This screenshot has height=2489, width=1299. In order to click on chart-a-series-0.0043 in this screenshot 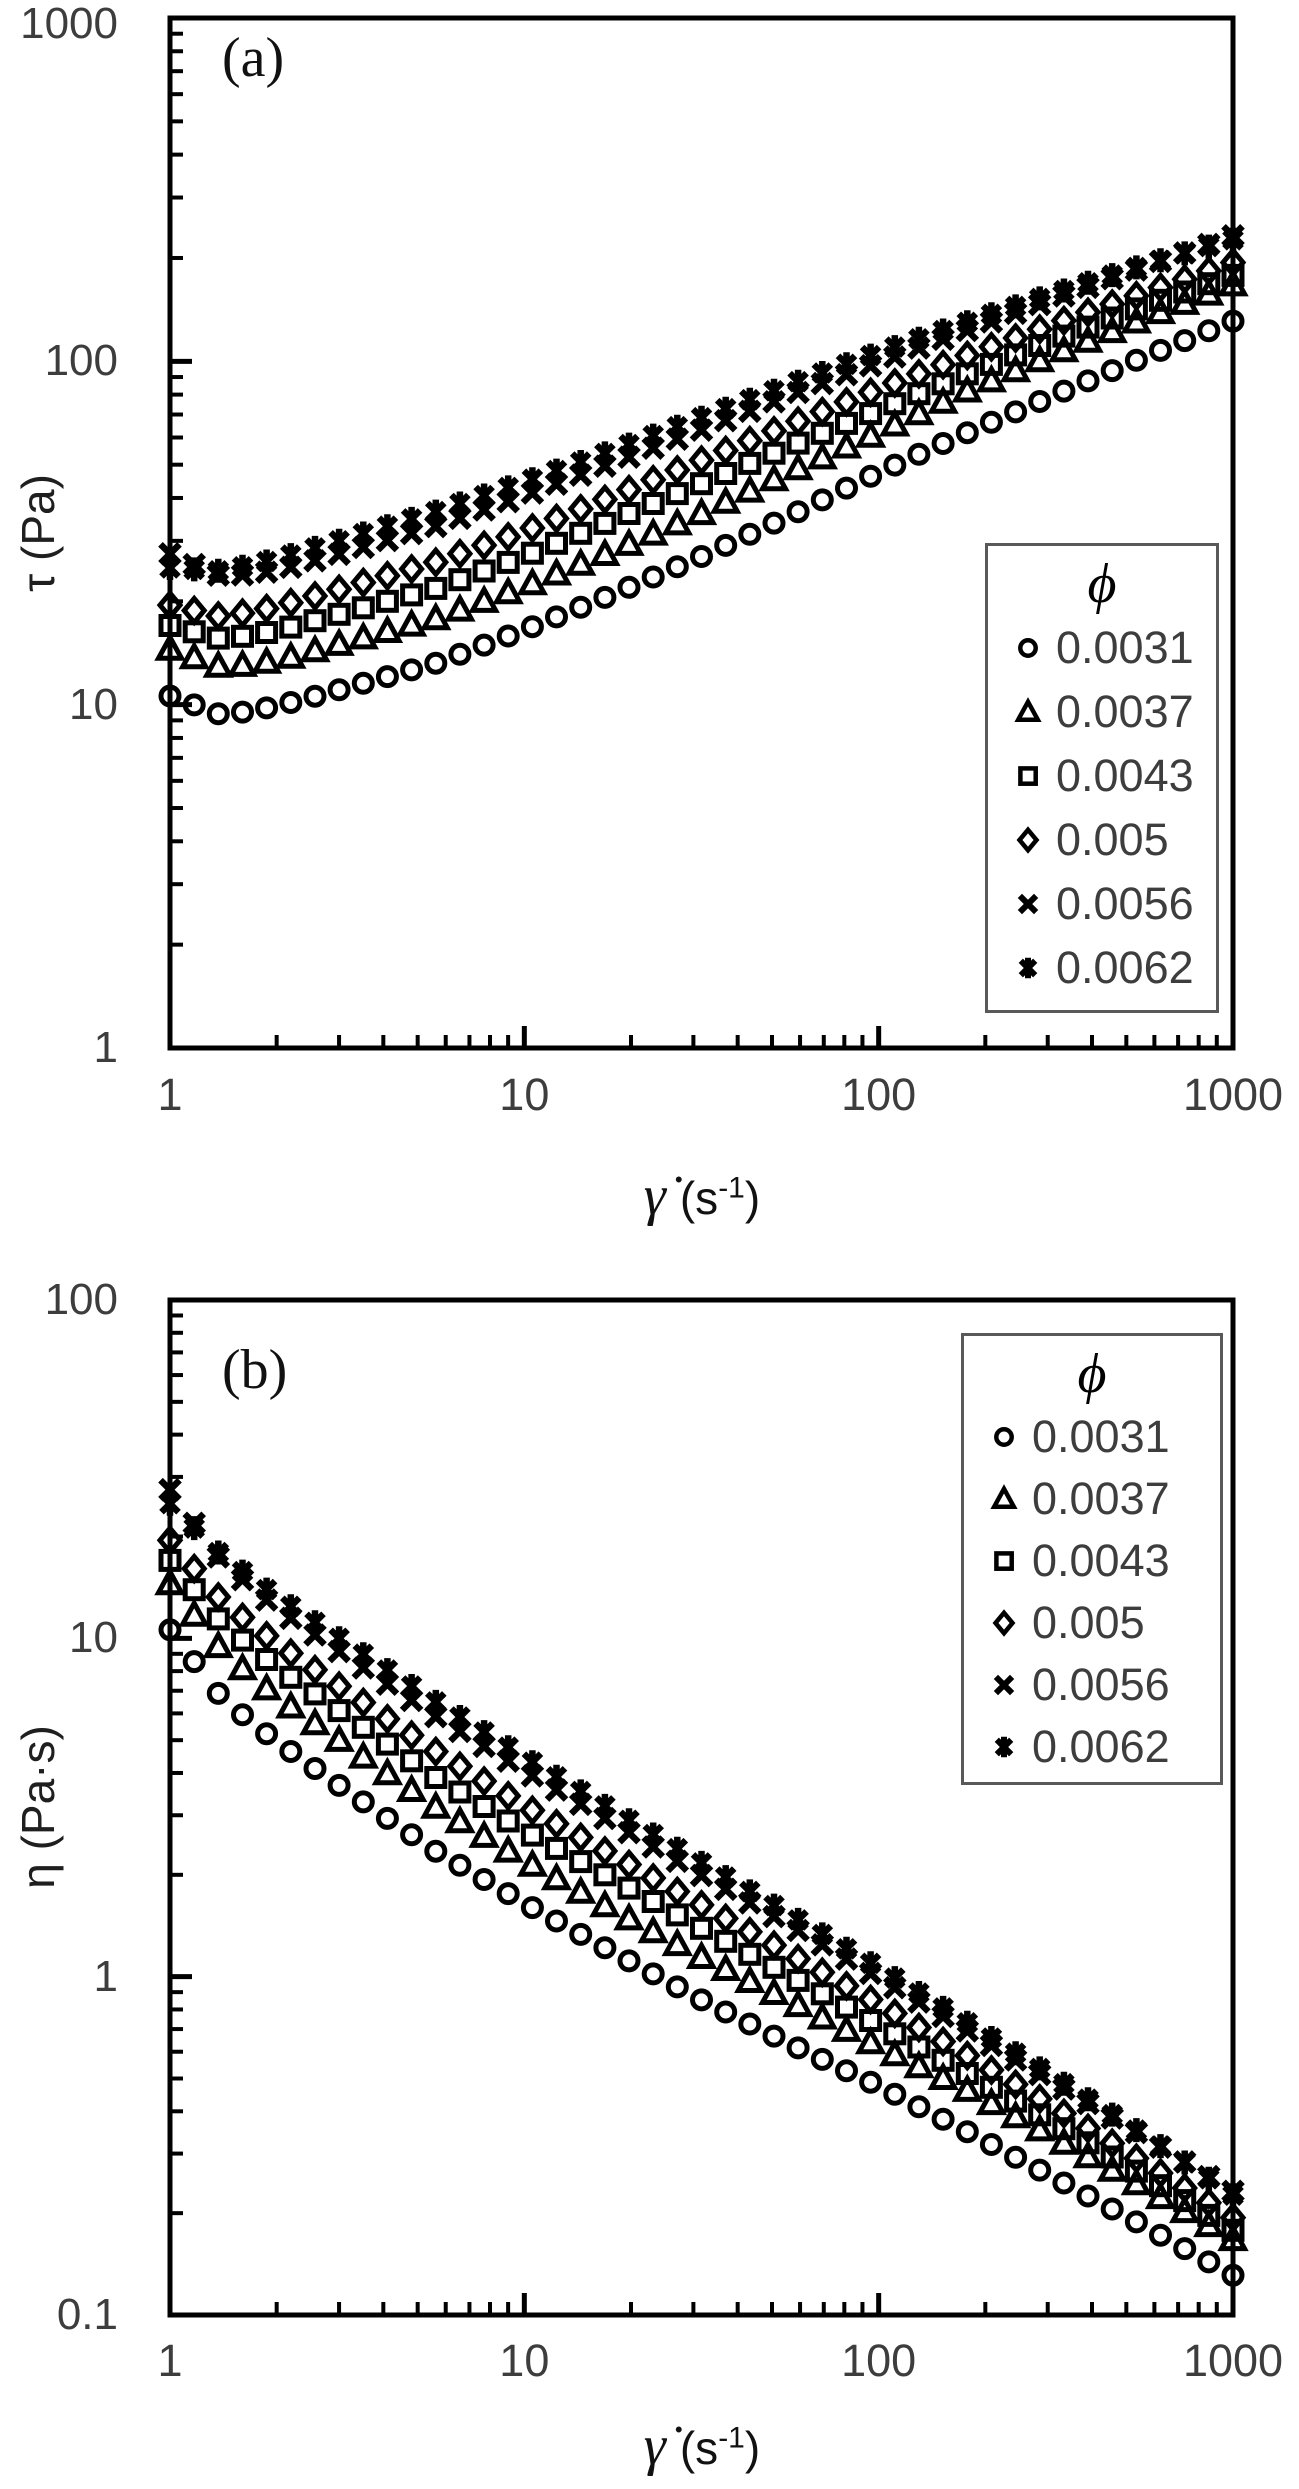, I will do `click(701, 456)`.